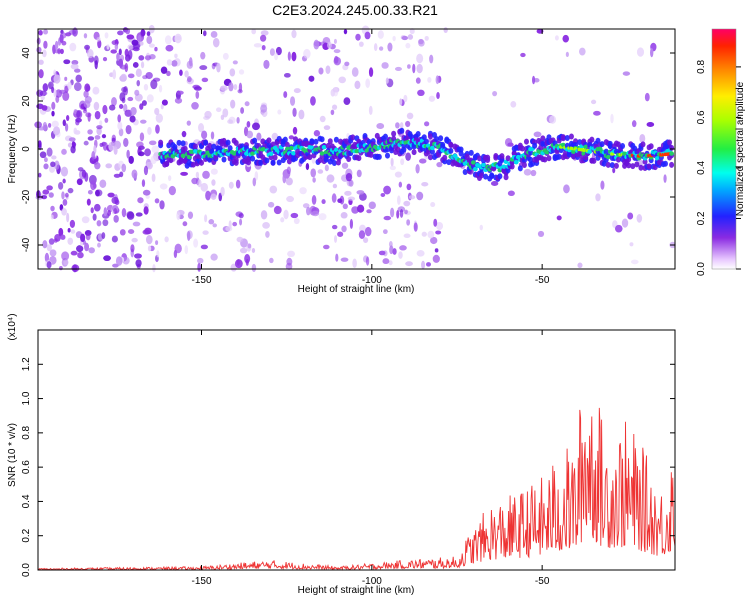 This screenshot has width=750, height=600. Describe the element at coordinates (372, 280) in the screenshot. I see `spectrogram-x-tick-label: -100` at that location.